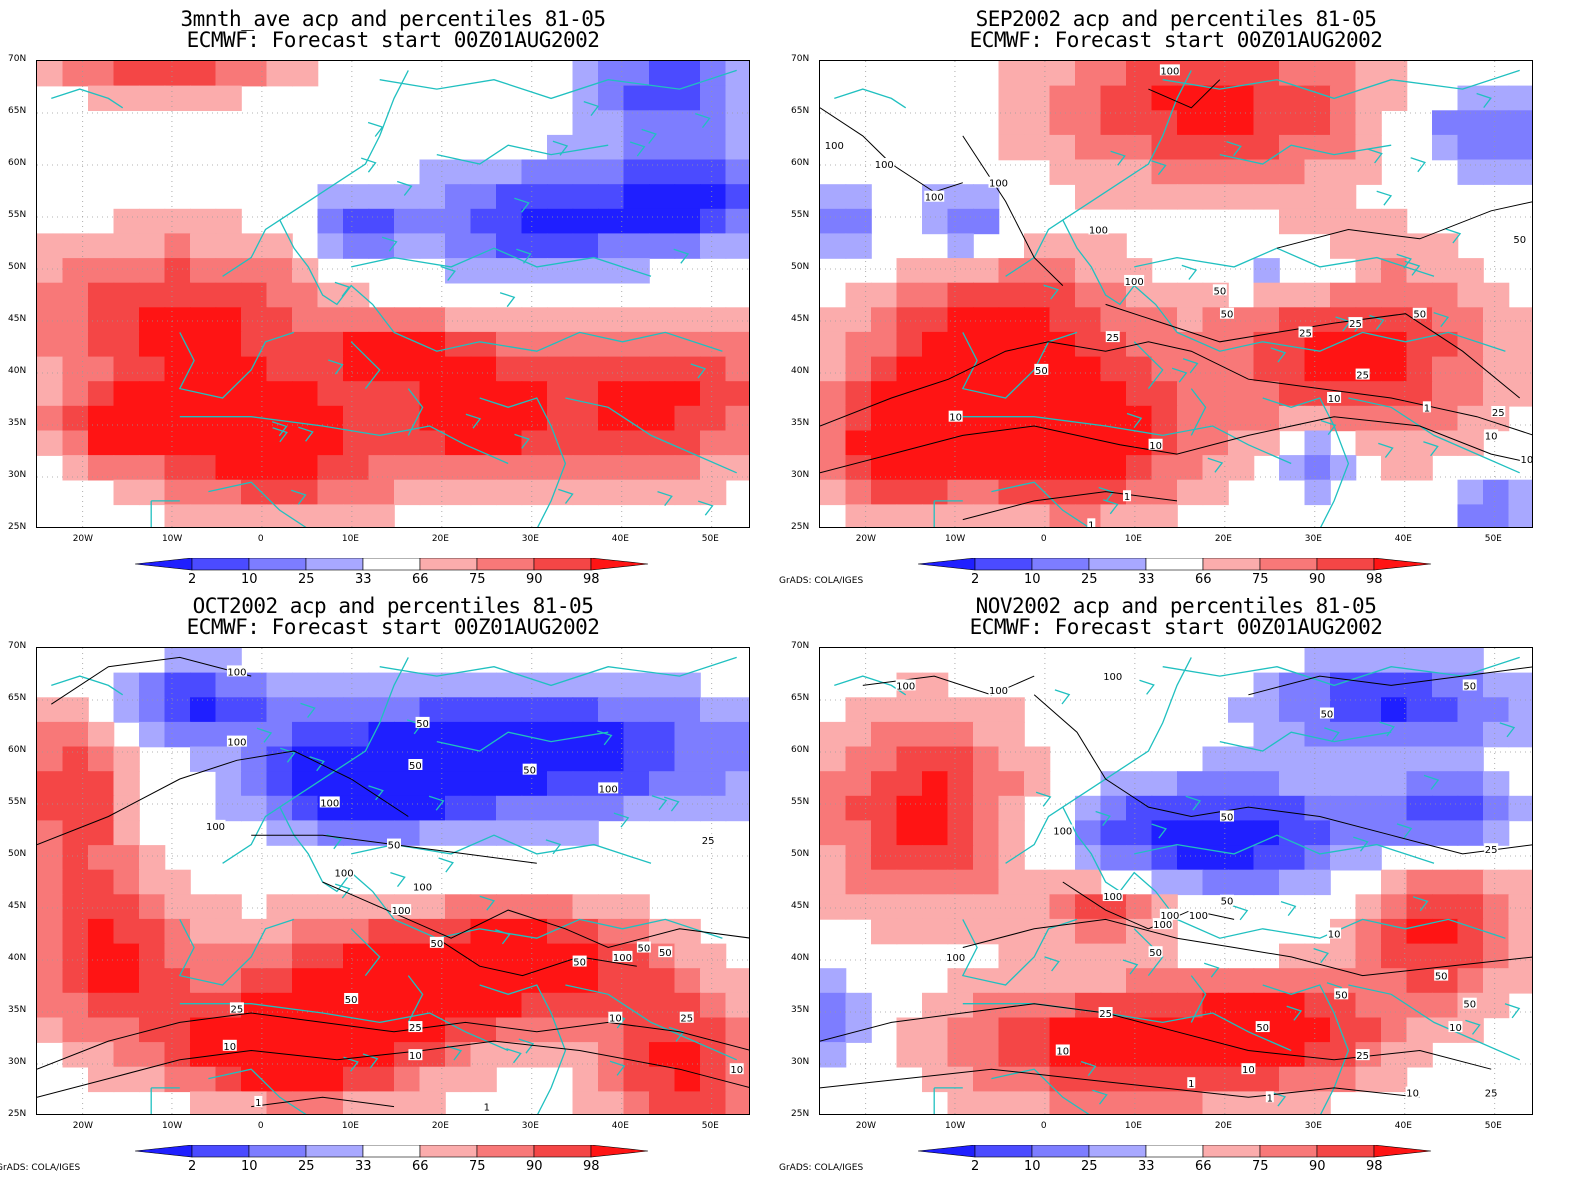  Describe the element at coordinates (350, 1126) in the screenshot. I see `lon-tick-label: 10E` at that location.